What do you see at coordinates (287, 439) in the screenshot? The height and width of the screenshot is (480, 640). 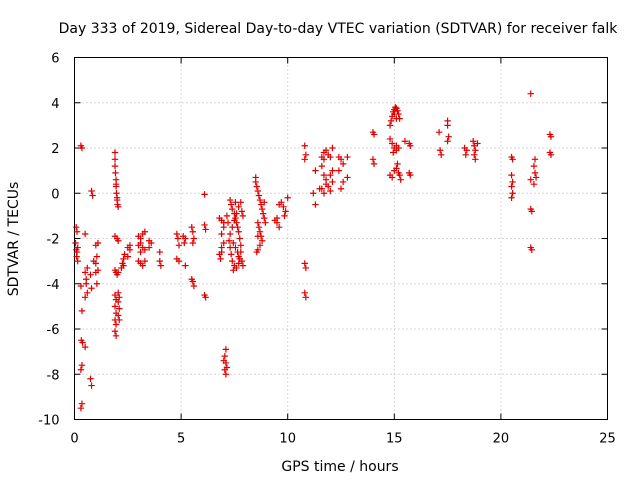 I see `x-tick-label: 10` at bounding box center [287, 439].